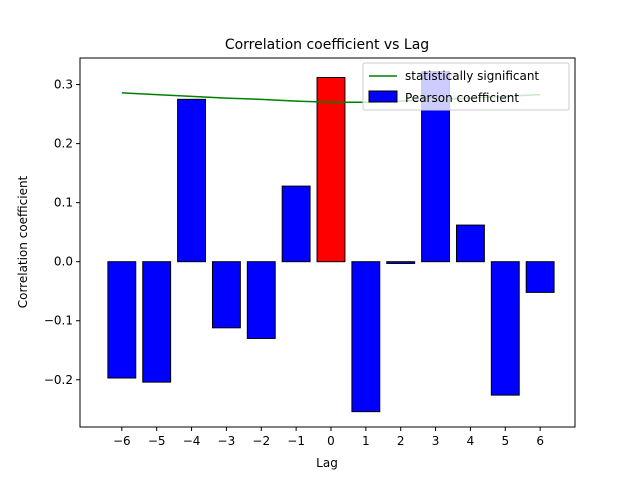 The height and width of the screenshot is (480, 640). What do you see at coordinates (157, 441) in the screenshot?
I see `x-tick-label: −5` at bounding box center [157, 441].